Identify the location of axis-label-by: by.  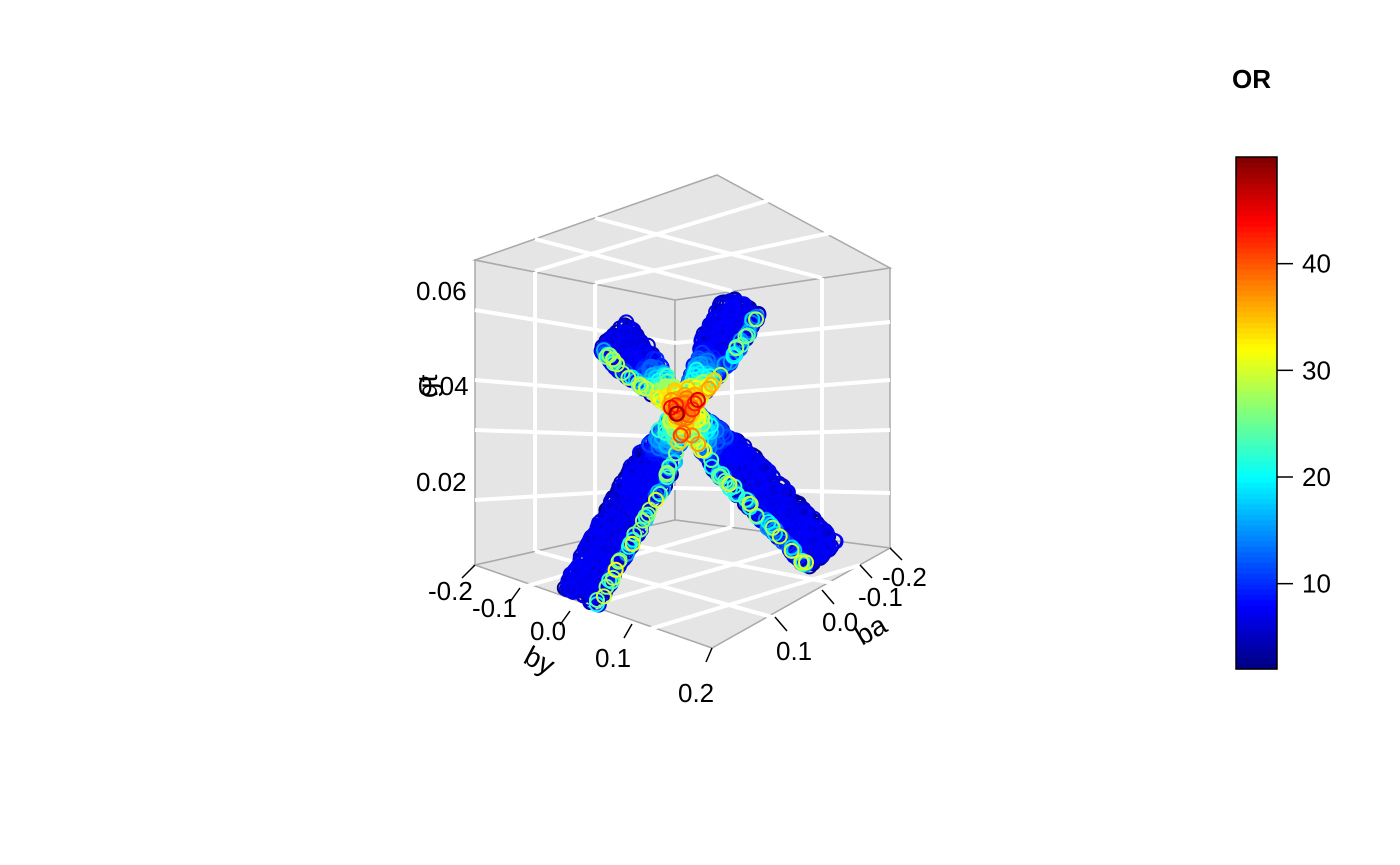
(539, 660).